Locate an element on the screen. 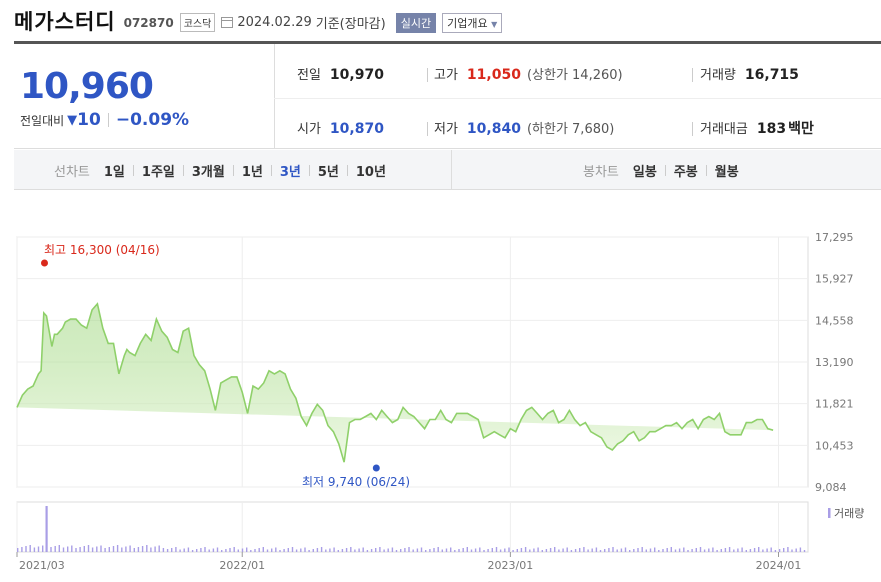 Image resolution: width=881 pixels, height=582 pixels. tab-line-2: 3개월 is located at coordinates (208, 172).